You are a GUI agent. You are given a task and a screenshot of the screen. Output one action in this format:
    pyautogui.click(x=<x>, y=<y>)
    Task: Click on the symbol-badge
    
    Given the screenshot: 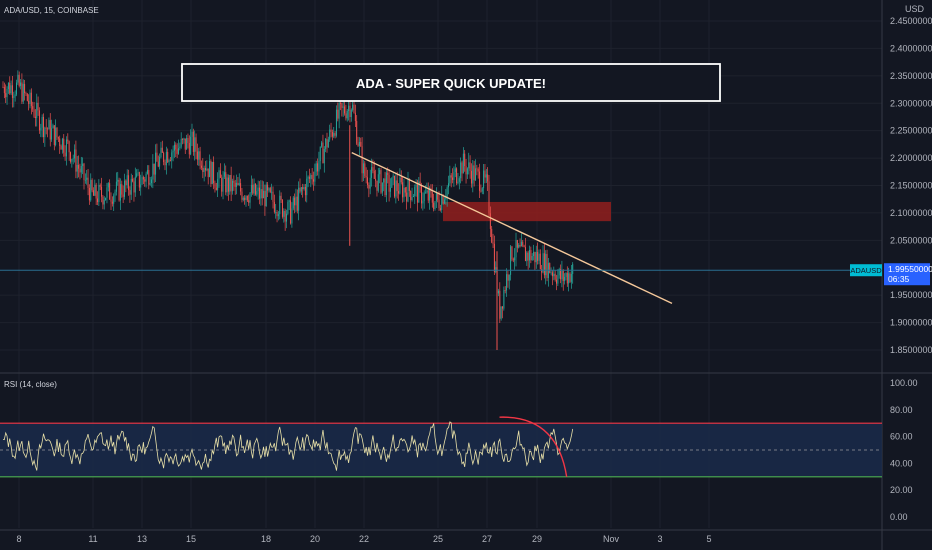 What is the action you would take?
    pyautogui.click(x=866, y=270)
    